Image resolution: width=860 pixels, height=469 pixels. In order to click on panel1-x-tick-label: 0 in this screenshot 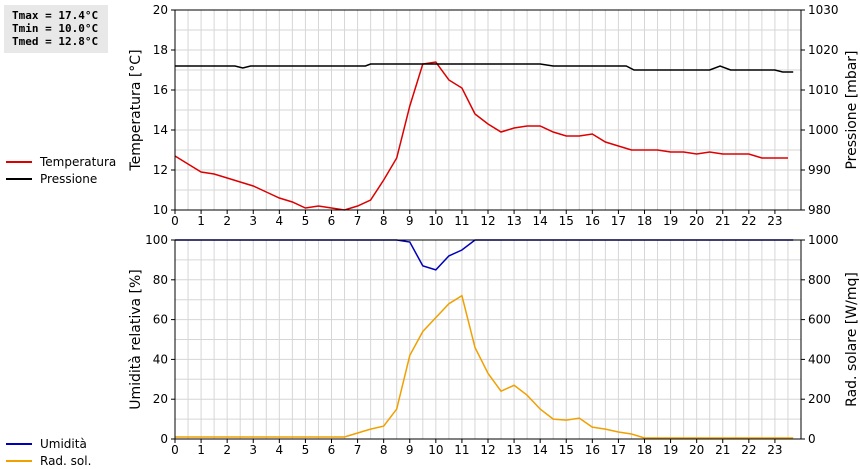, I will do `click(175, 221)`.